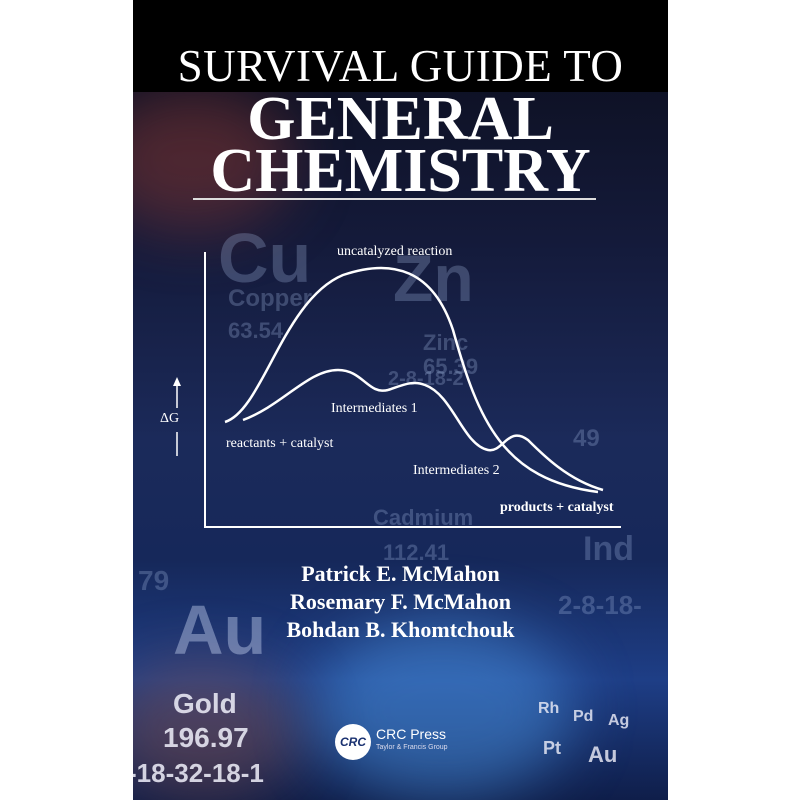 The width and height of the screenshot is (800, 800). I want to click on bg-tile-text: Ag, so click(619, 720).